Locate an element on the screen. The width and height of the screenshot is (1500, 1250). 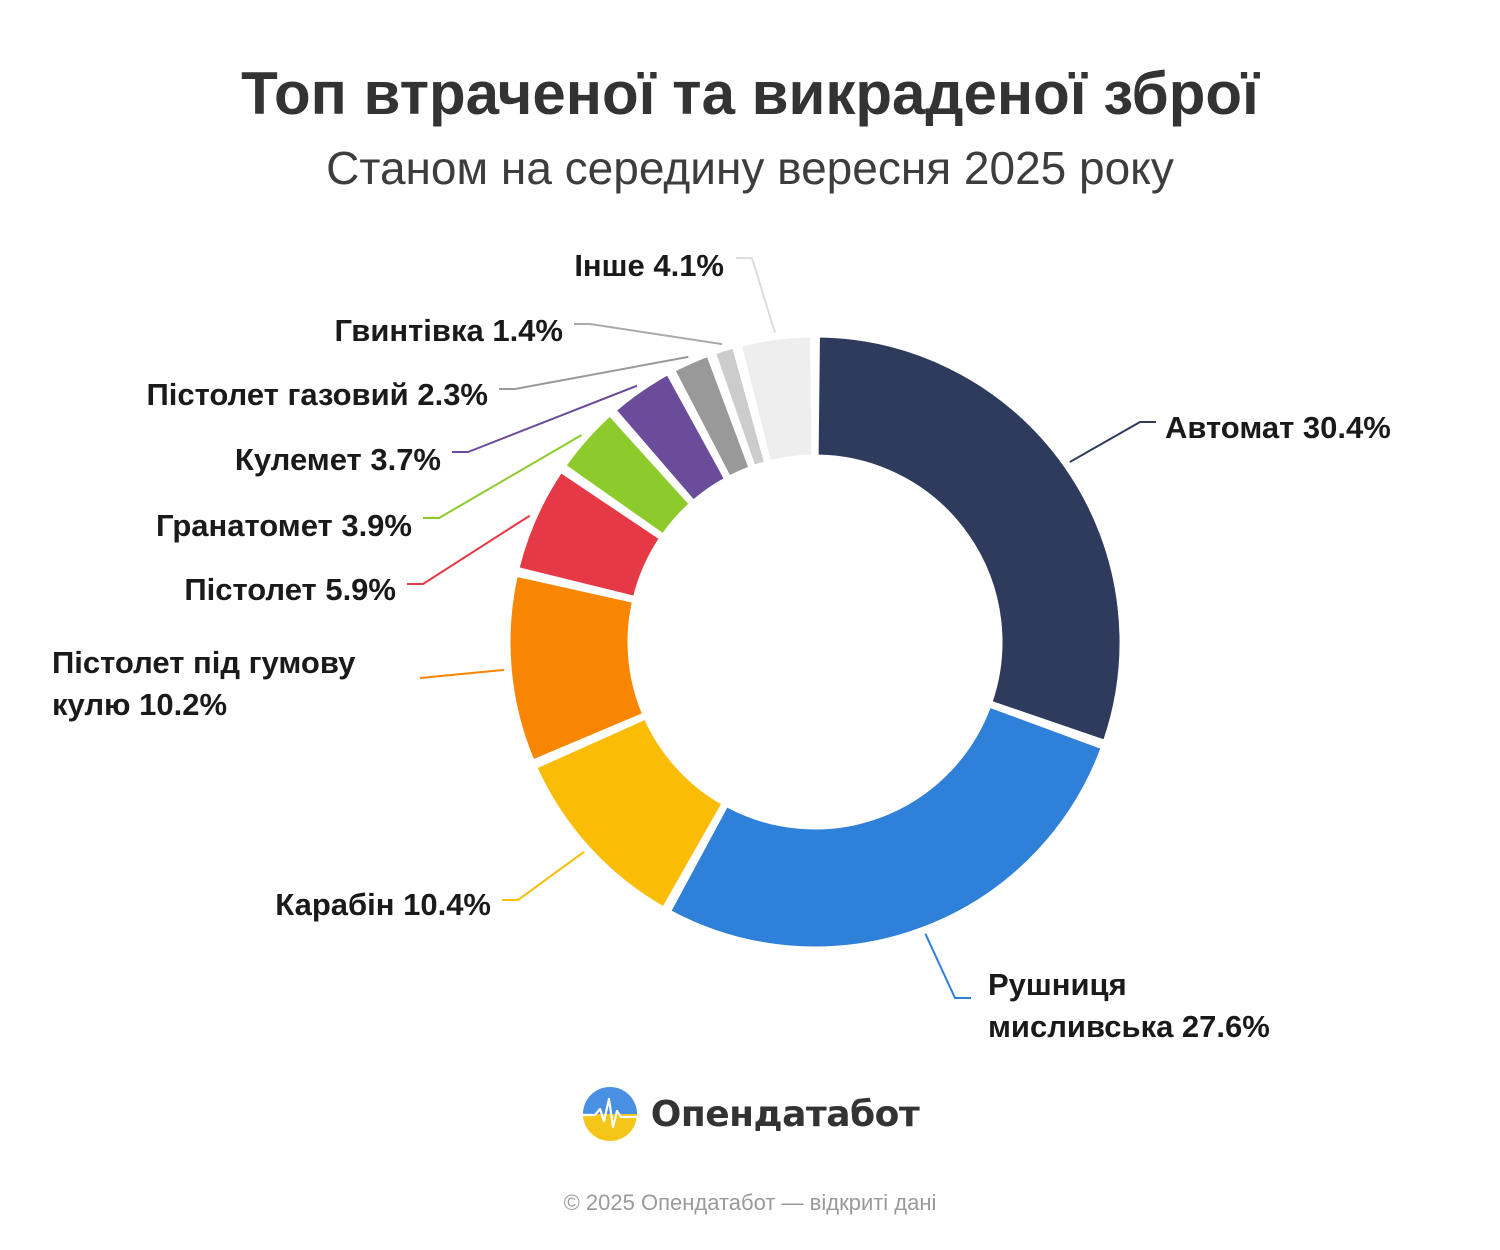
slice-label-line: мисливська 27.6% is located at coordinates (1129, 1026).